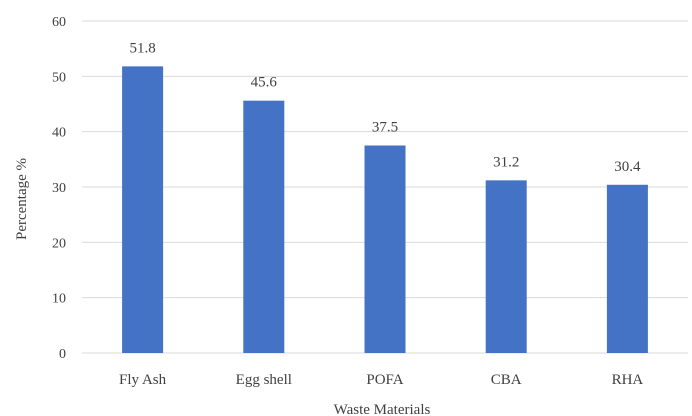  I want to click on data-label: 31.2, so click(506, 162).